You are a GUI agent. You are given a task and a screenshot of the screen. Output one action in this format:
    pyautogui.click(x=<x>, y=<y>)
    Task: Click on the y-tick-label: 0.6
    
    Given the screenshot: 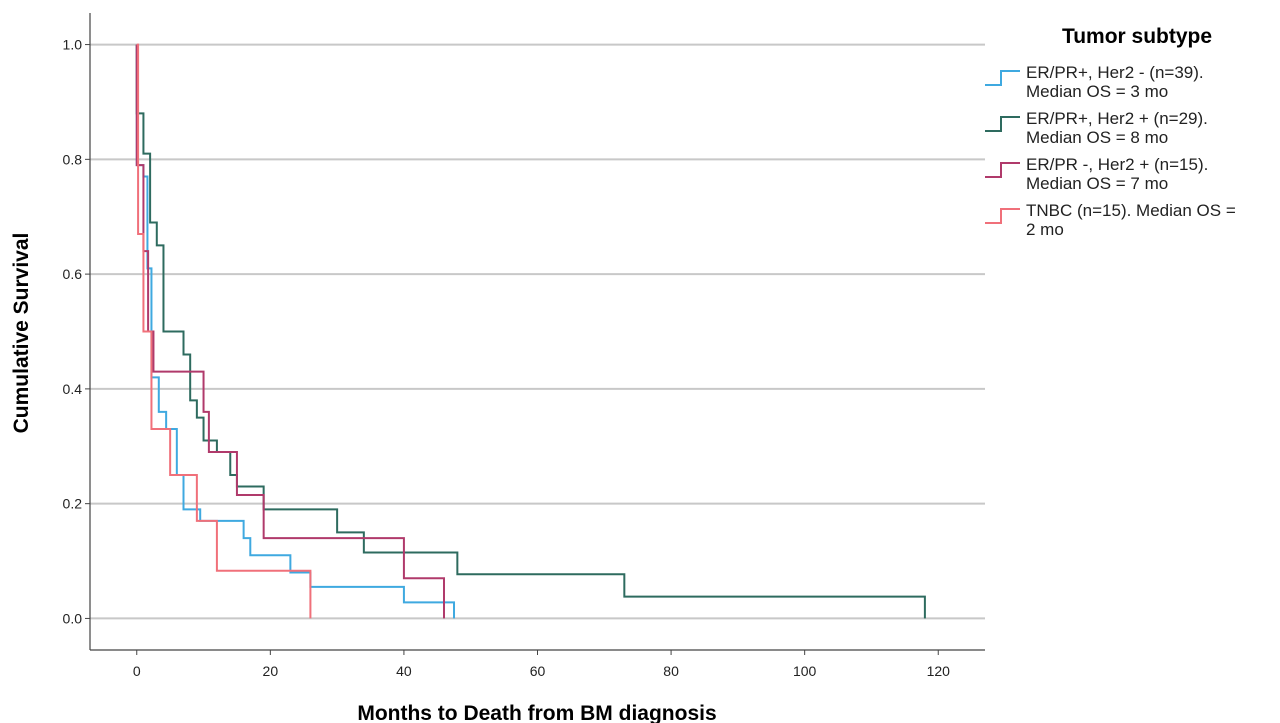 What is the action you would take?
    pyautogui.click(x=73, y=274)
    